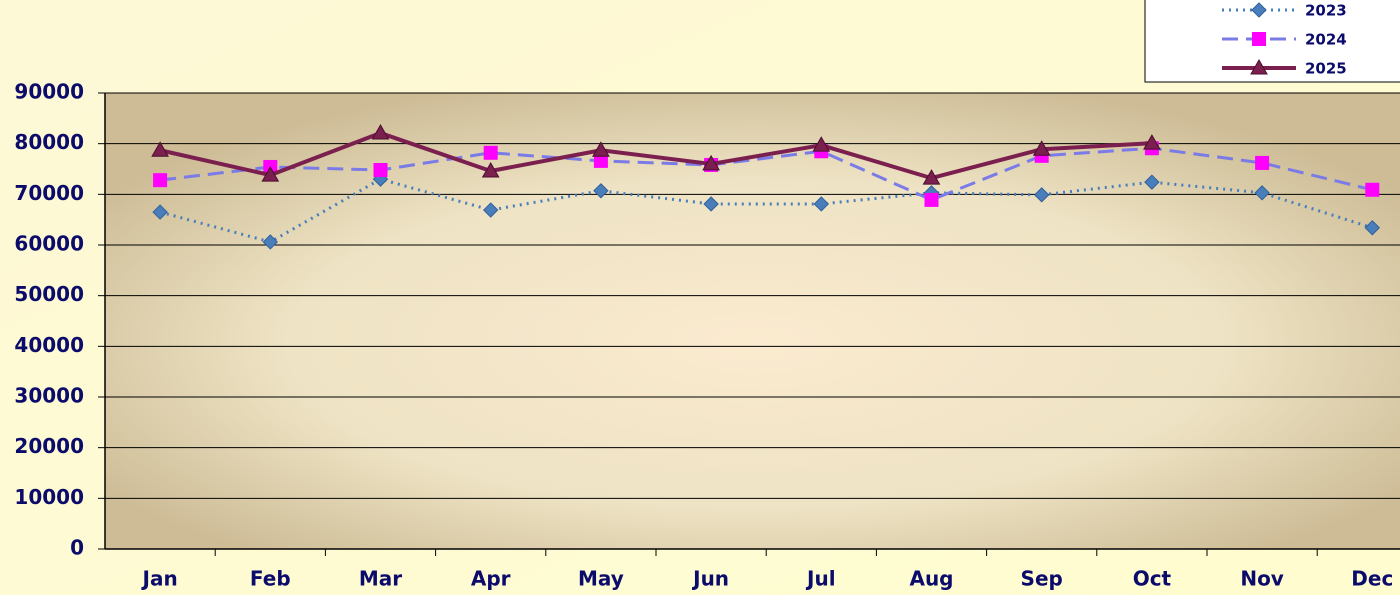  I want to click on x-tick-label: Oct, so click(1152, 579).